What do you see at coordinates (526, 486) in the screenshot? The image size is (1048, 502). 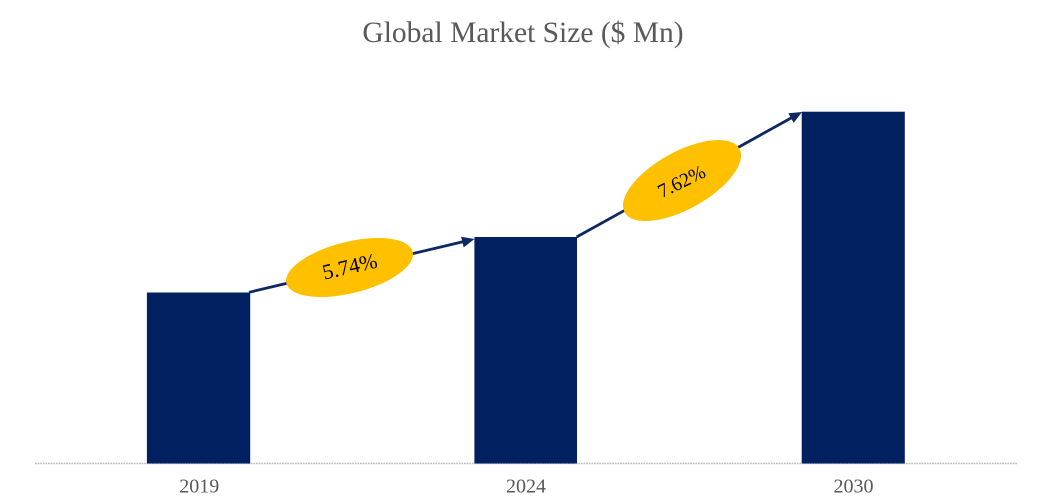 I see `svg-text: 2024` at bounding box center [526, 486].